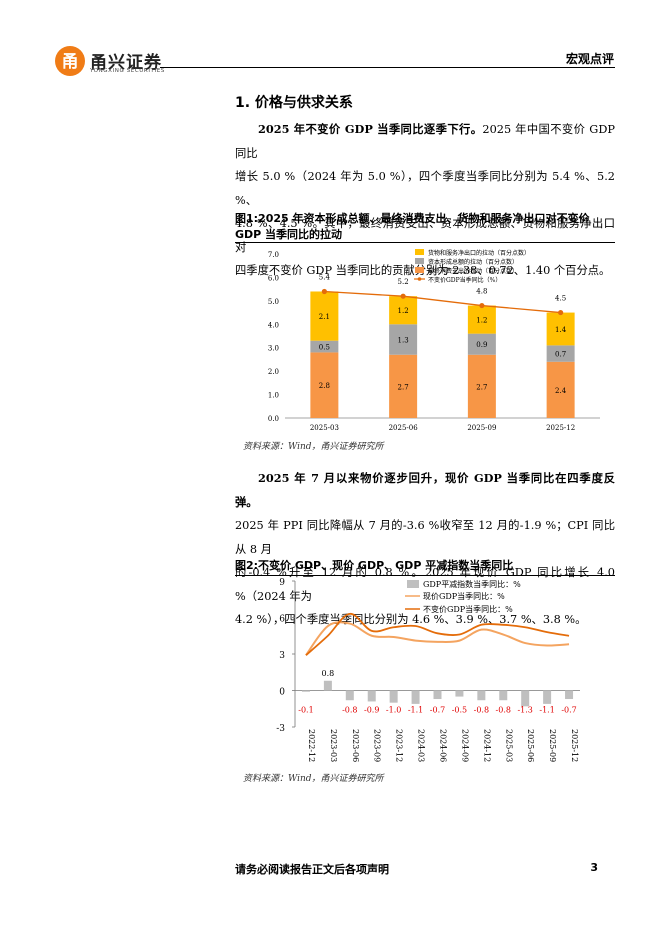 The height and width of the screenshot is (936, 662). I want to click on bar-value-label: 2.1, so click(324, 317).